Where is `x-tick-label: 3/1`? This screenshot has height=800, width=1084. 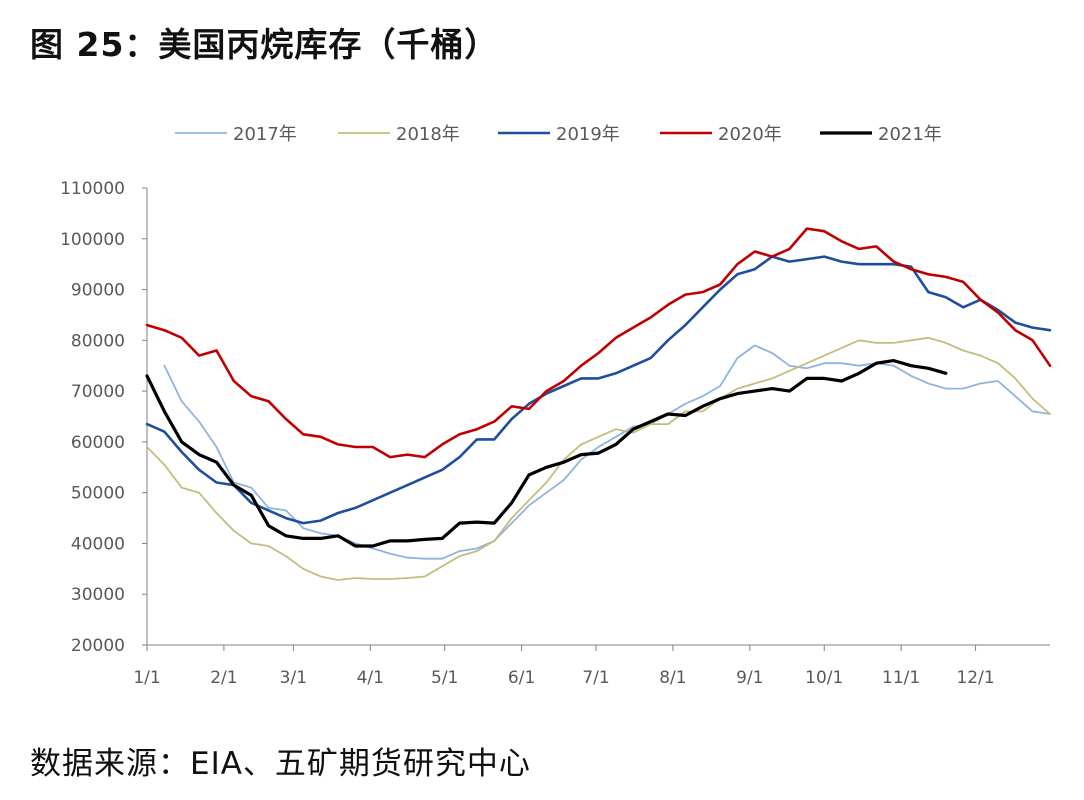
x-tick-label: 3/1 is located at coordinates (293, 678).